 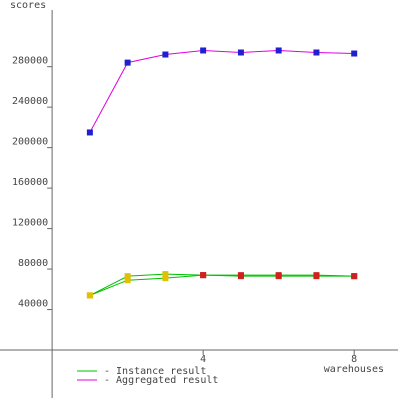 I want to click on y-tick-label: 240000, so click(x=30, y=101).